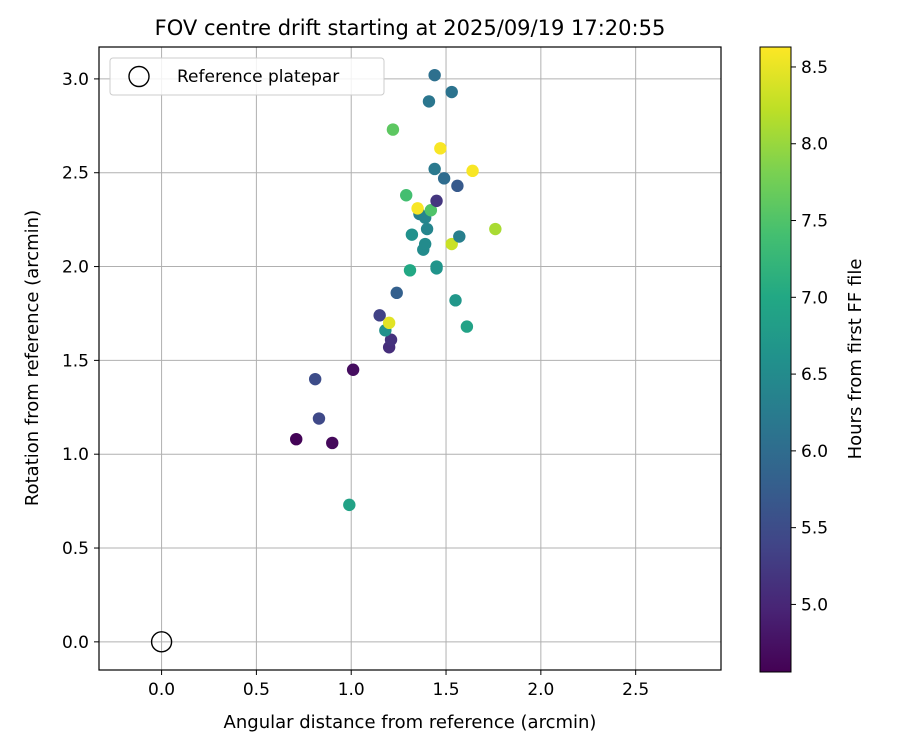 This screenshot has height=750, width=900. What do you see at coordinates (814, 145) in the screenshot?
I see `colorbar-tick-label: 8.0` at bounding box center [814, 145].